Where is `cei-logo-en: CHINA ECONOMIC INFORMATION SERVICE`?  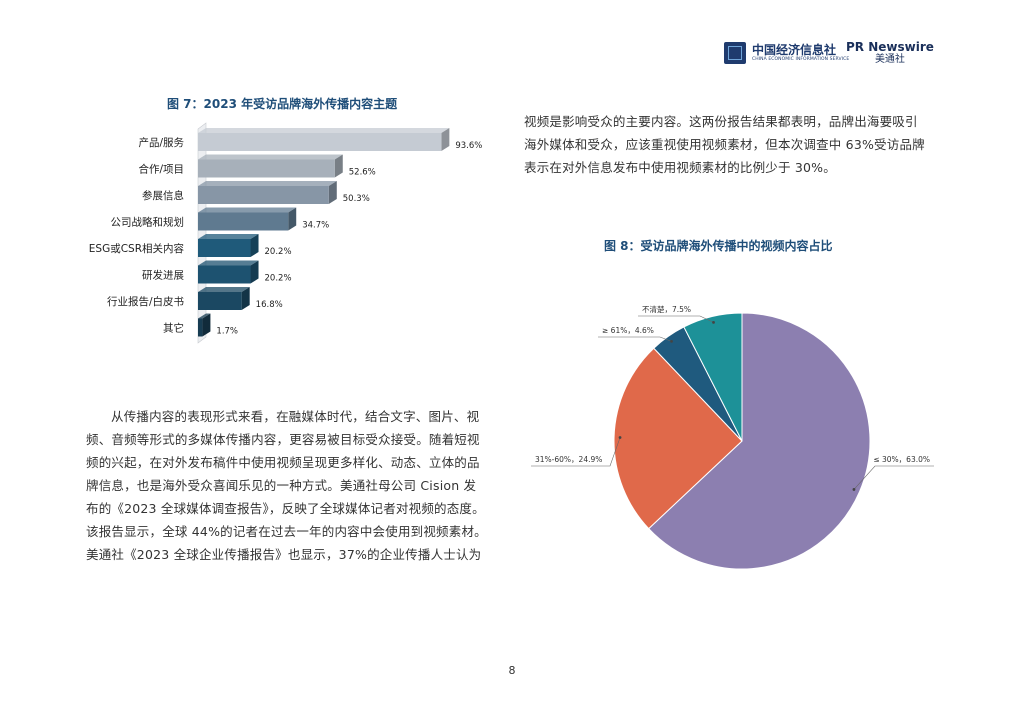 cei-logo-en: CHINA ECONOMIC INFORMATION SERVICE is located at coordinates (801, 59).